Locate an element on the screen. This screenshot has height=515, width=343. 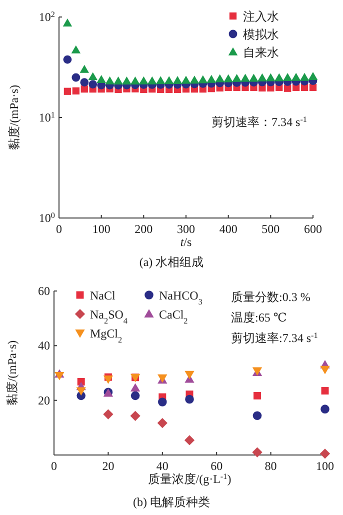
annotation: 质量分数:0.3 % is located at coordinates (270, 297).